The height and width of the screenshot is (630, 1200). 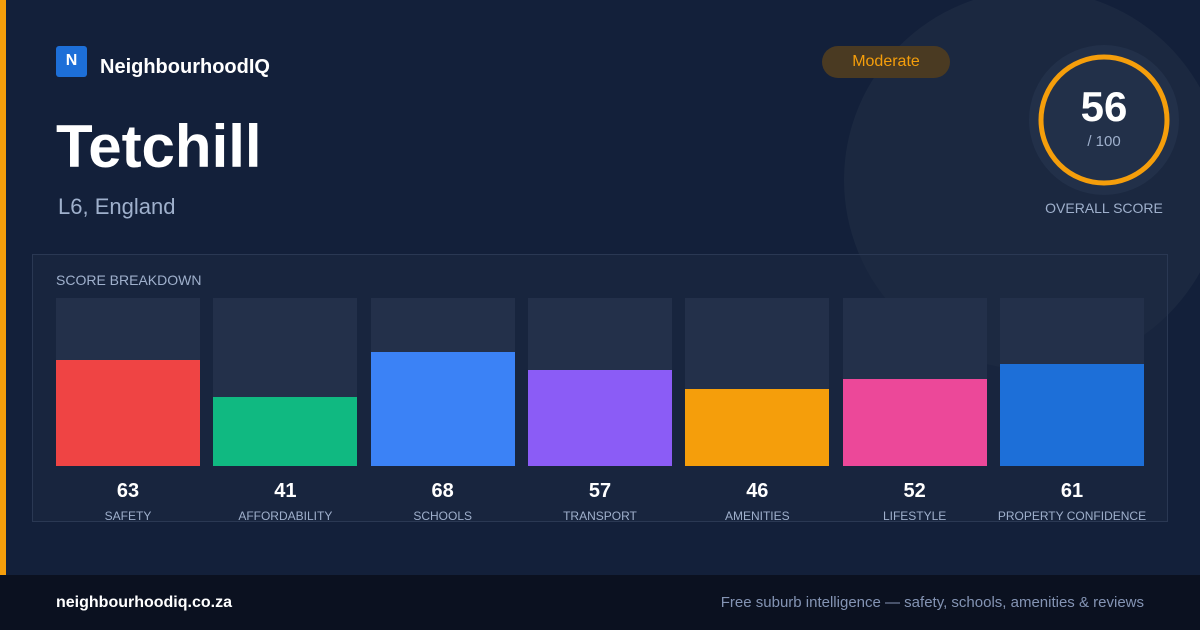 I want to click on score-max: / 100, so click(x=1103, y=141).